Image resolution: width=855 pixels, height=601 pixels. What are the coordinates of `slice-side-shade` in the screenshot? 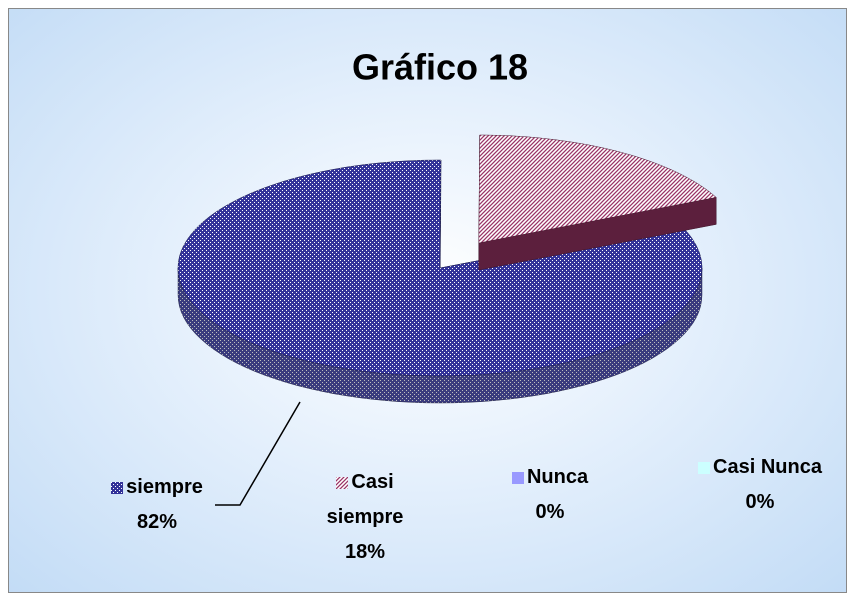 It's located at (440, 335).